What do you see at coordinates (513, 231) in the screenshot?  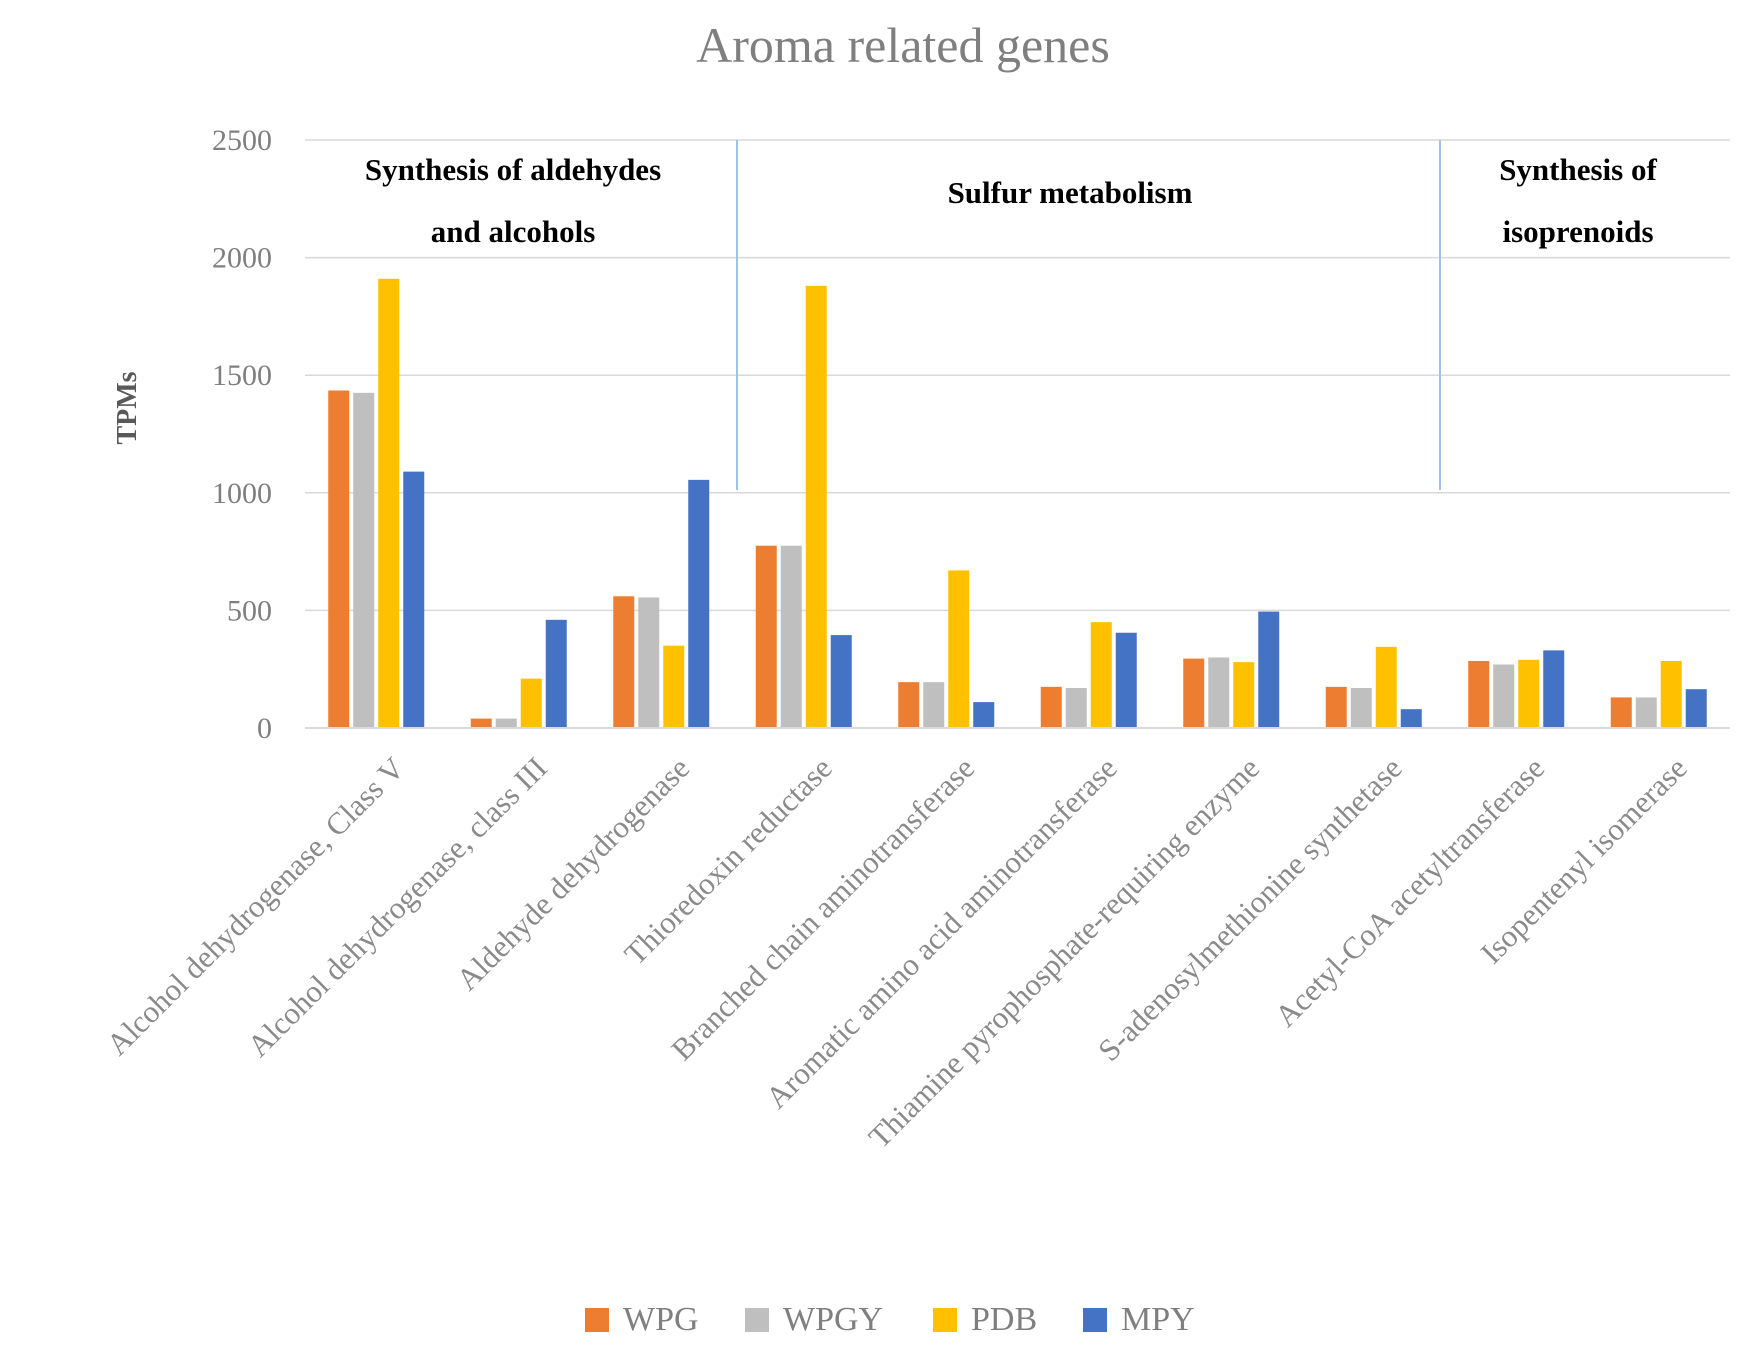 I see `section-label-0: and alcohols` at bounding box center [513, 231].